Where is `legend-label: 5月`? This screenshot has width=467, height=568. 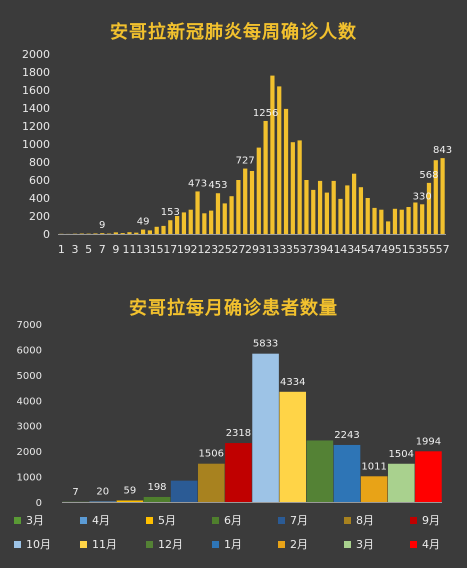 legend-label: 5月 is located at coordinates (167, 520).